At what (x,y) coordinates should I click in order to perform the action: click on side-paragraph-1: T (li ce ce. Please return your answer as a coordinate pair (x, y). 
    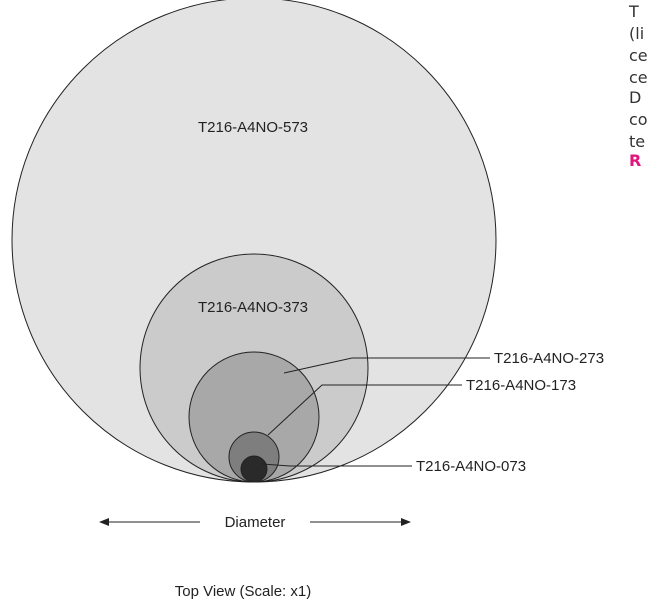
    Looking at the image, I should click on (646, 45).